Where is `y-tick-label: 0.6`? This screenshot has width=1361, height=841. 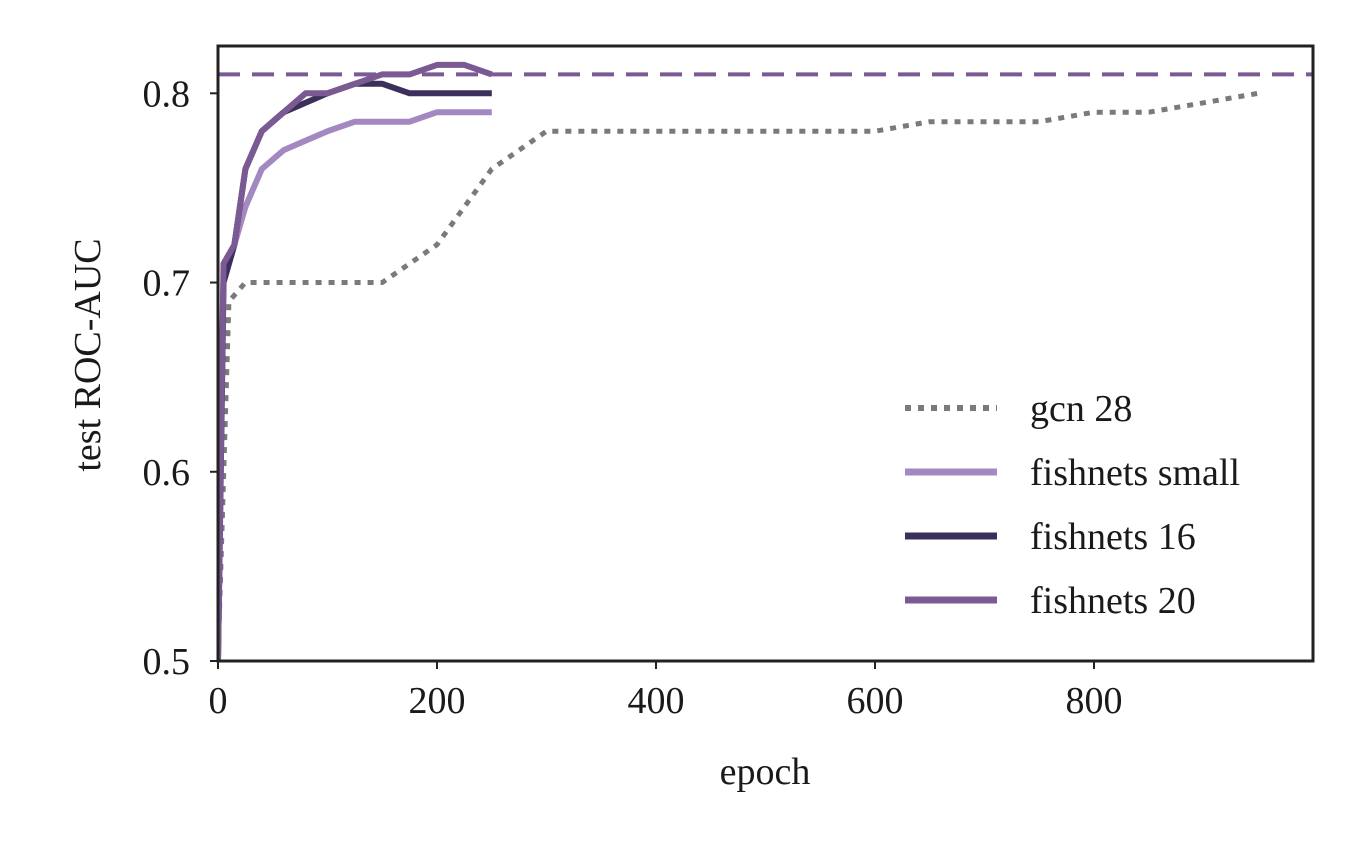
y-tick-label: 0.6 is located at coordinates (167, 473).